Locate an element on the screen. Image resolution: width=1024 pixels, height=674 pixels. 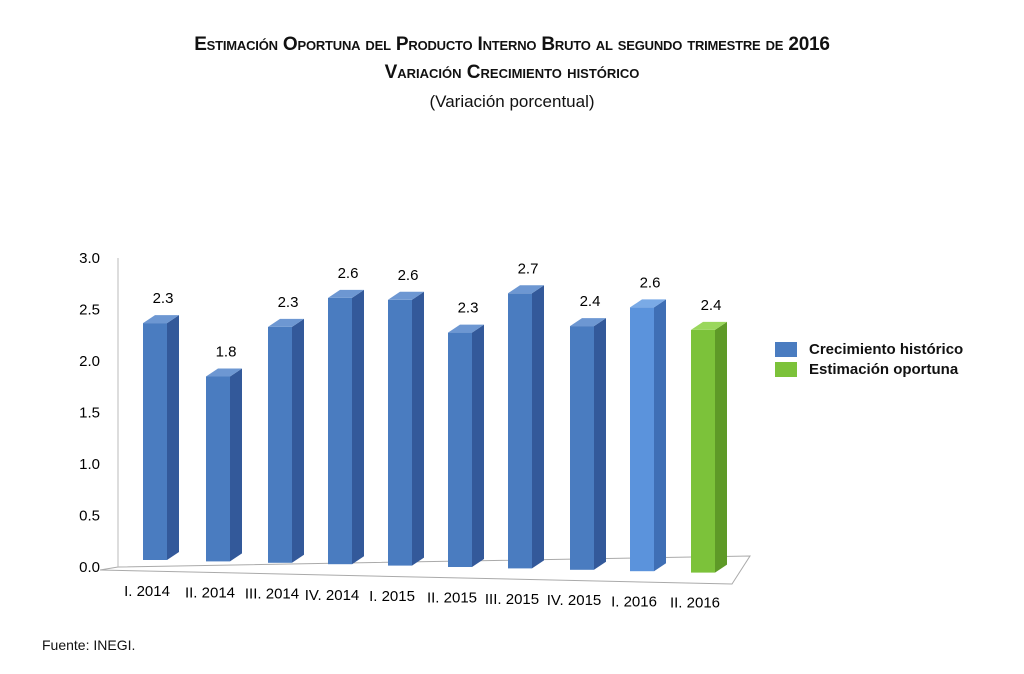
y-tick-label: 1.5 is located at coordinates (89, 413).